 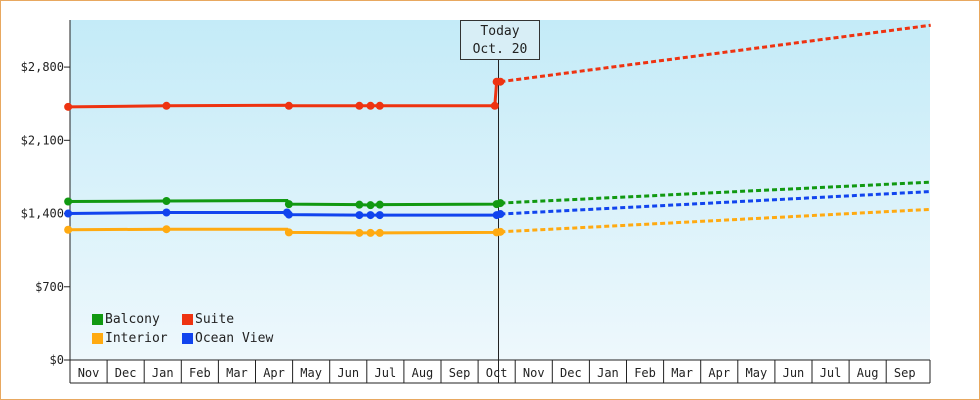 I want to click on legend-label-balcony: Balcony, so click(x=132, y=319).